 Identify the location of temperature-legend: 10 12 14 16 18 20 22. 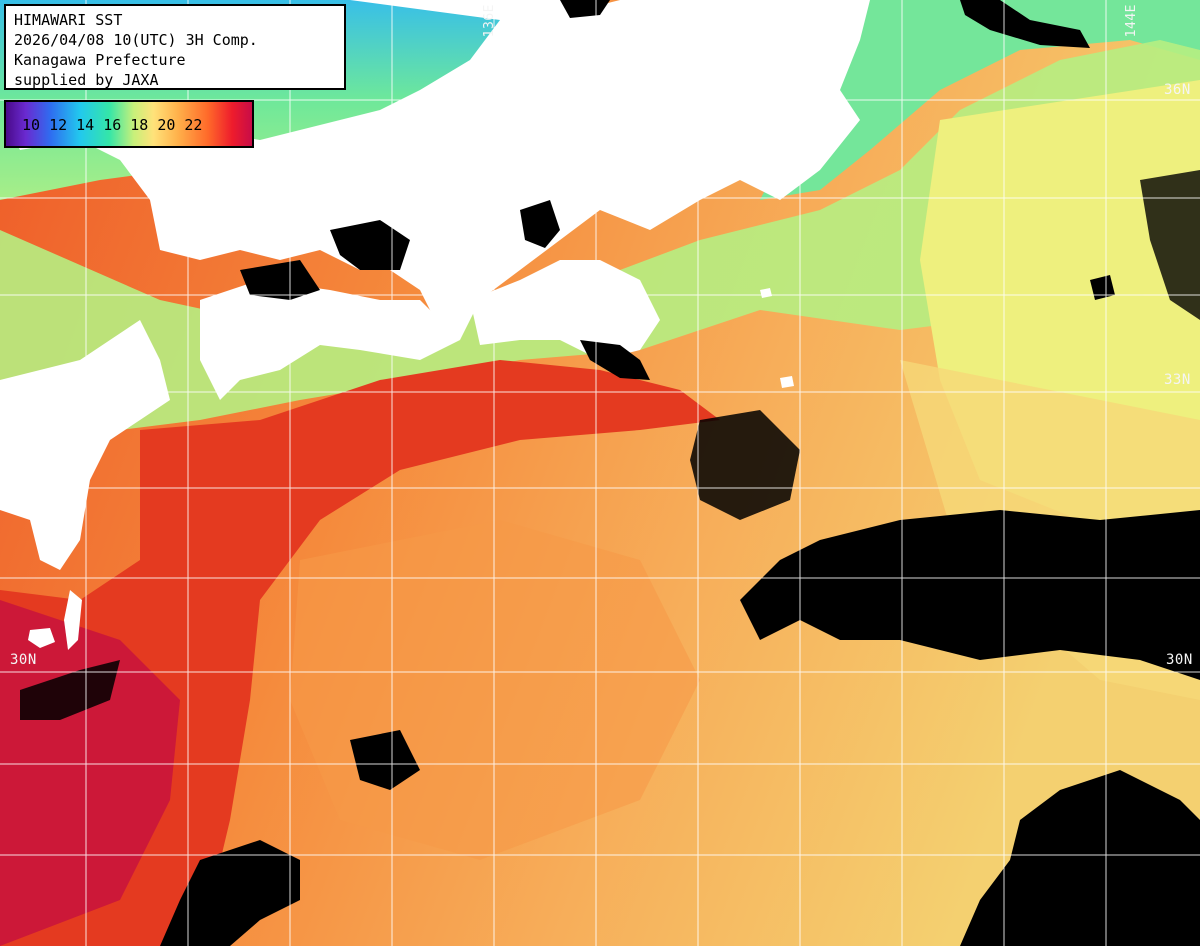
(129, 124).